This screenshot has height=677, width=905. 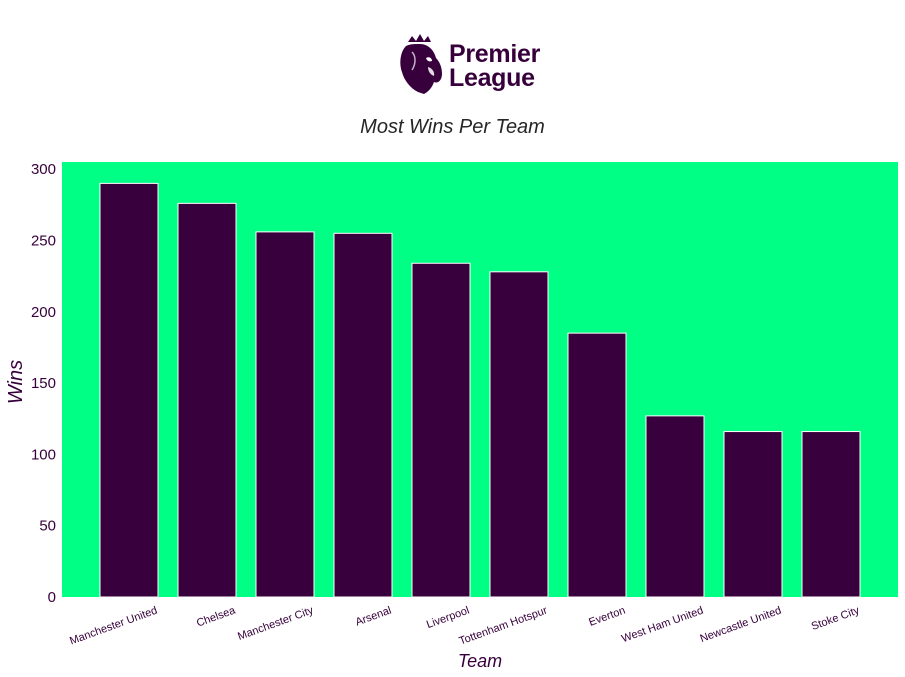 What do you see at coordinates (836, 618) in the screenshot?
I see `x-tick-label: Stoke City` at bounding box center [836, 618].